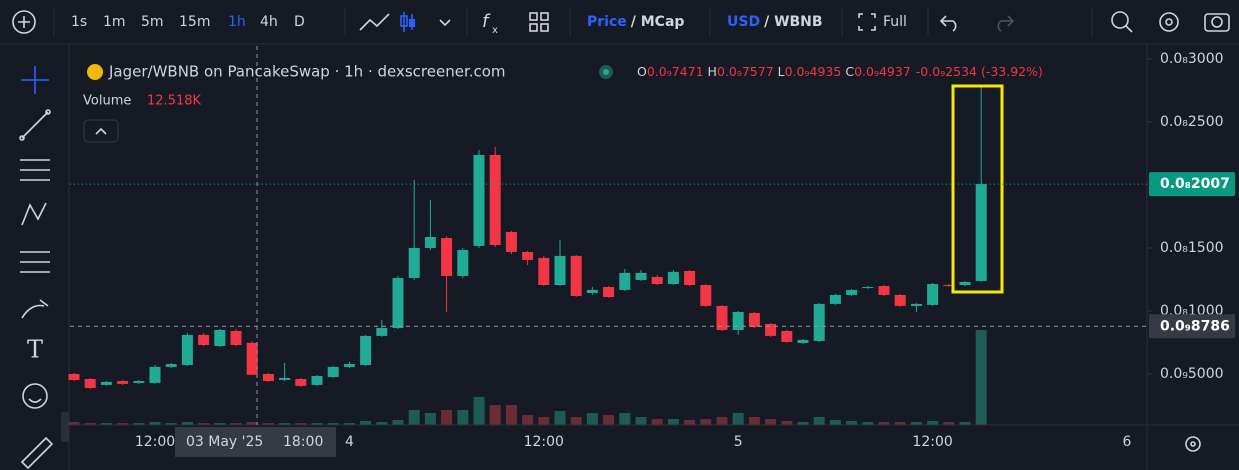 The height and width of the screenshot is (470, 1239). What do you see at coordinates (1192, 248) in the screenshot?
I see `y-tick-label: 0.0₈1500` at bounding box center [1192, 248].